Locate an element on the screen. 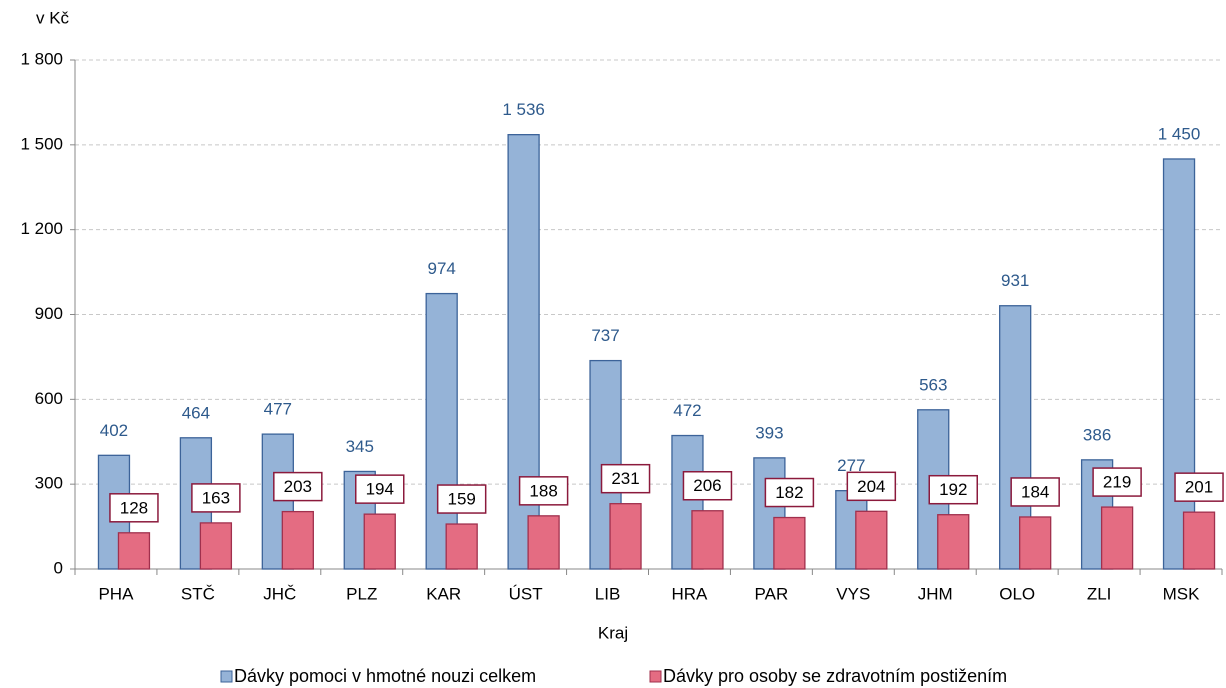  y-tick-label: 1 500 is located at coordinates (41, 143).